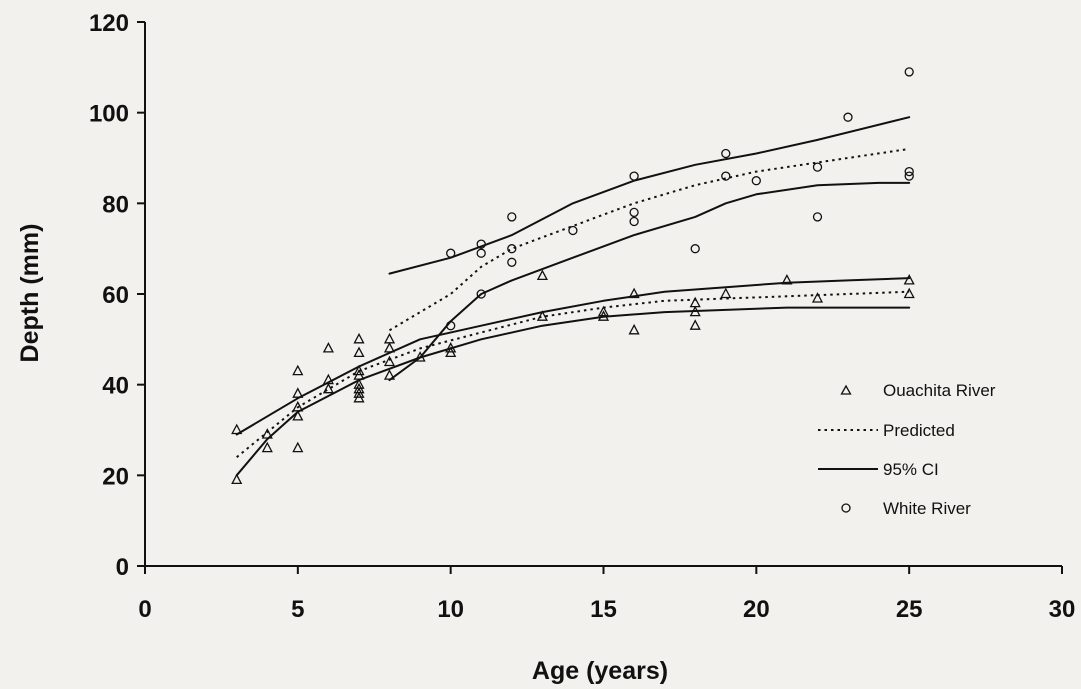 The width and height of the screenshot is (1081, 689). I want to click on y-axis-title: Depth (mm), so click(30, 293).